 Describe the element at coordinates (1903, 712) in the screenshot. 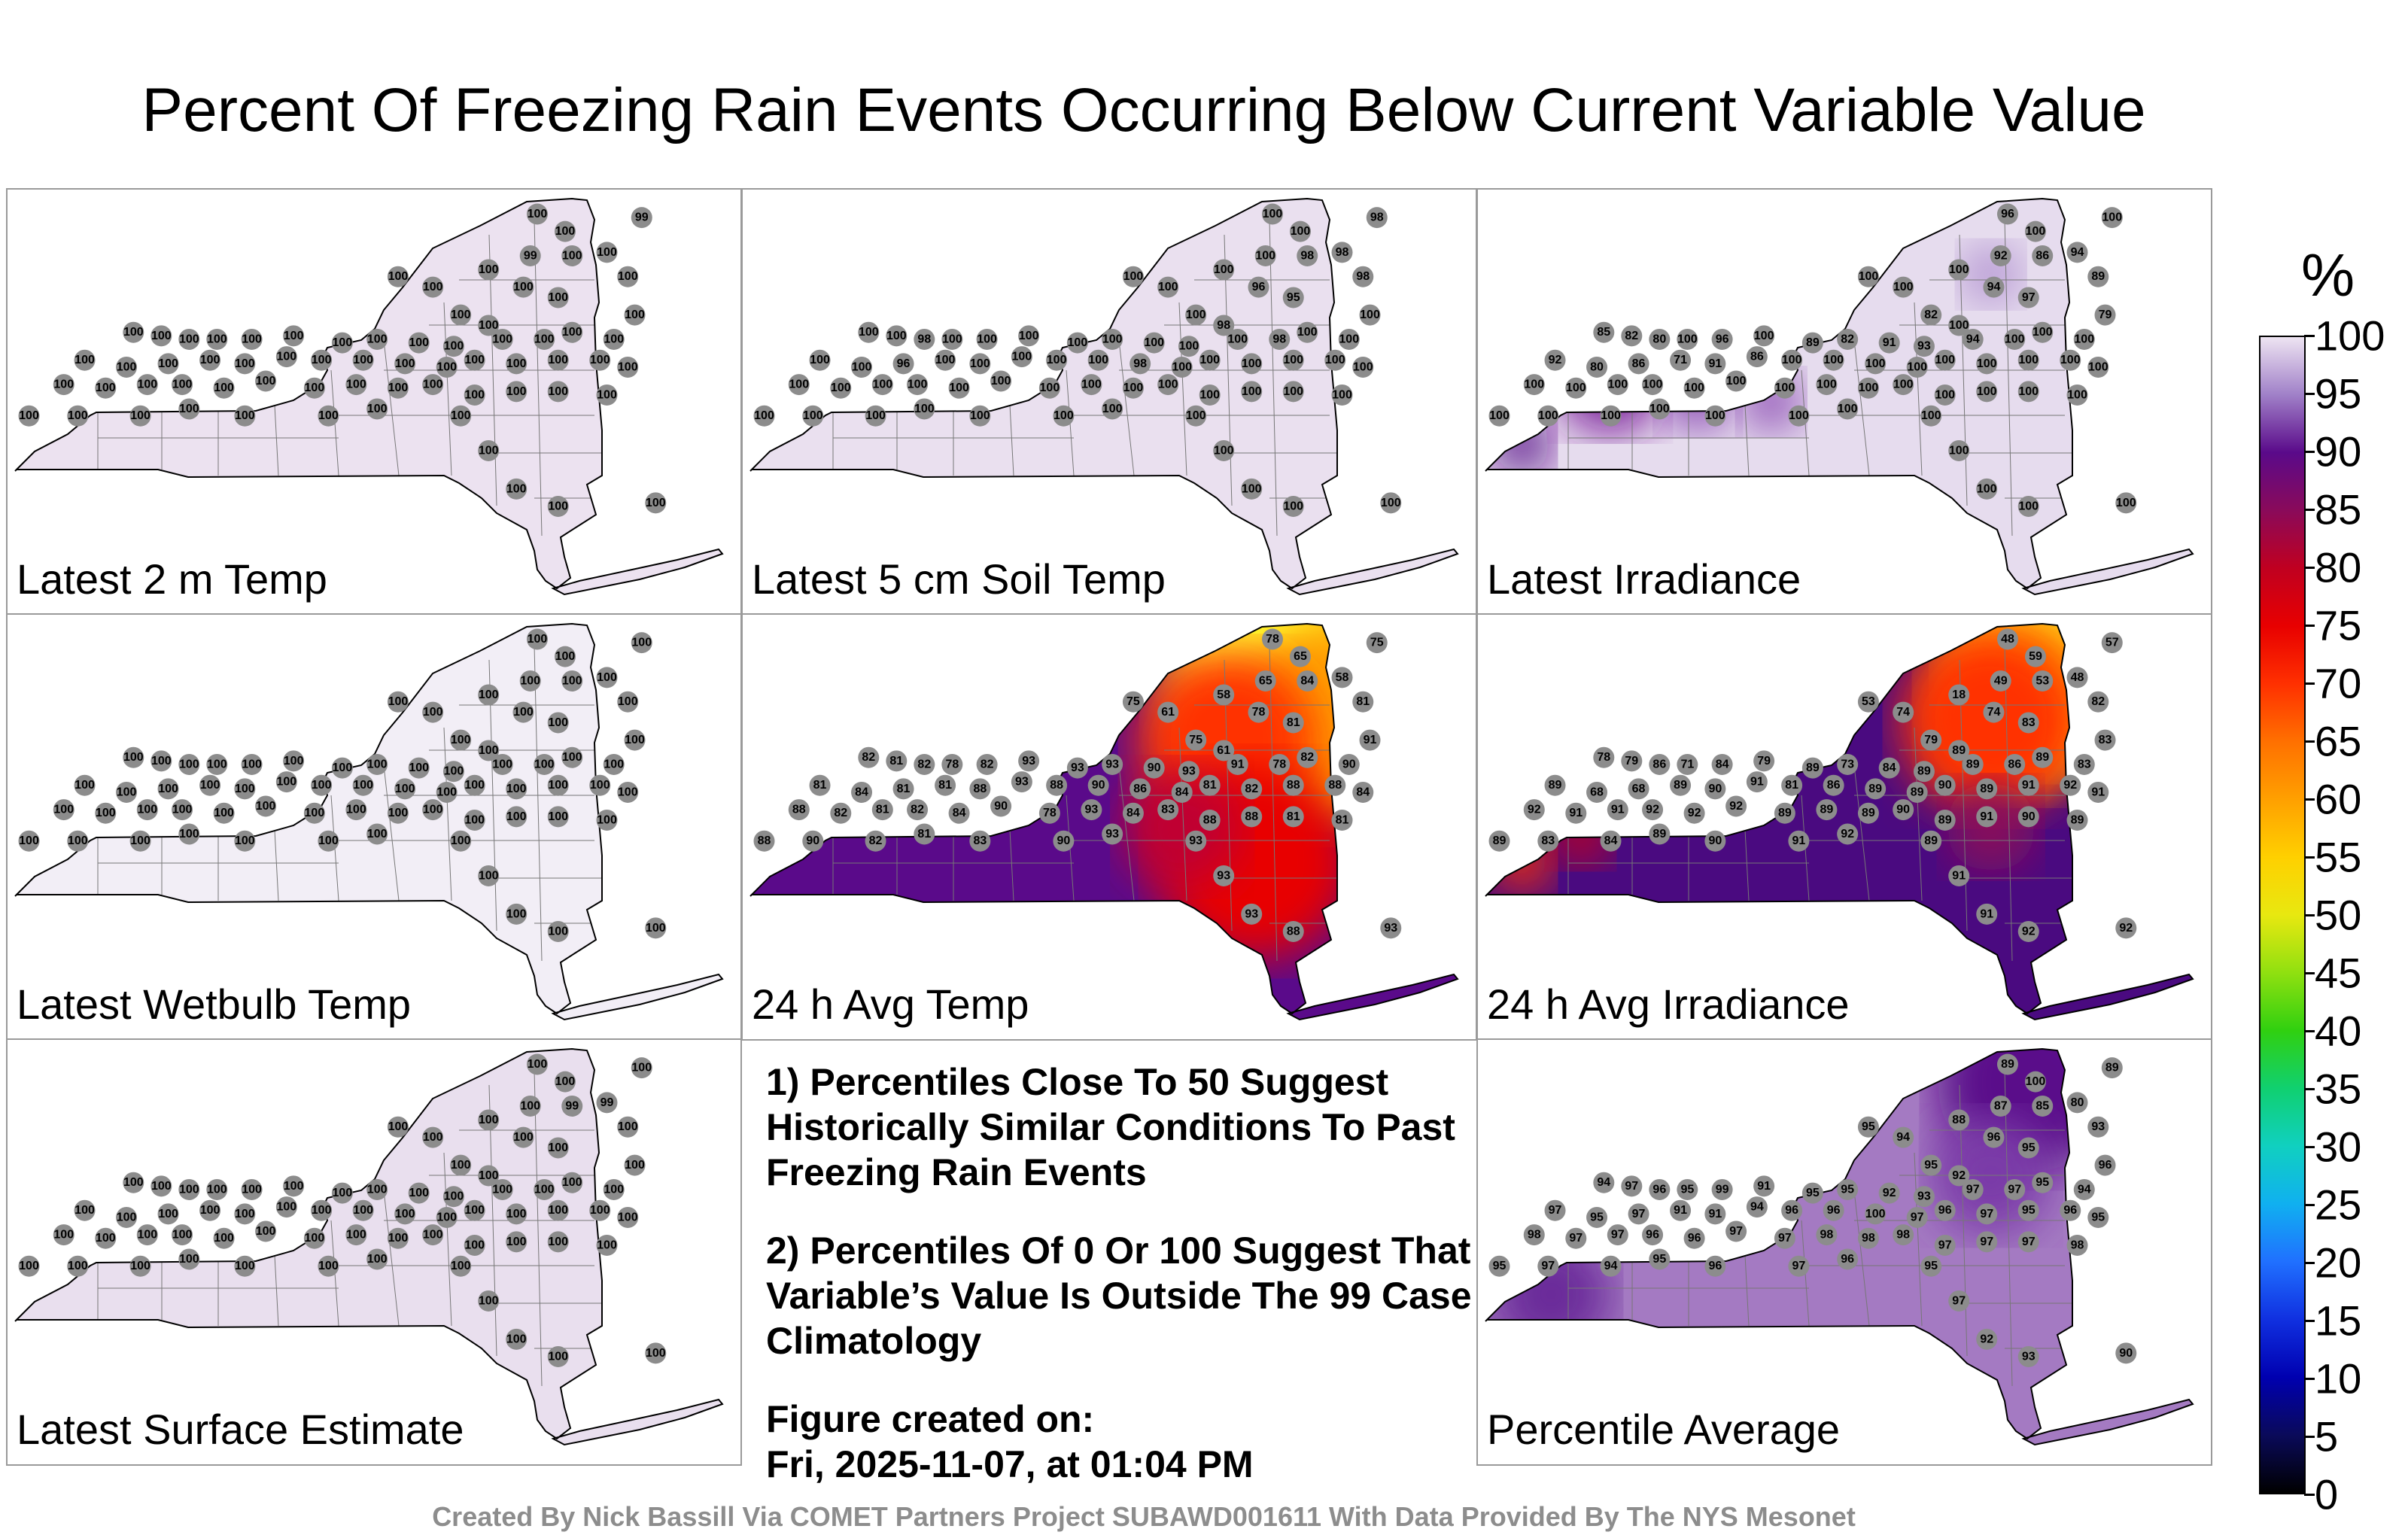

I see `station-value: 74` at that location.